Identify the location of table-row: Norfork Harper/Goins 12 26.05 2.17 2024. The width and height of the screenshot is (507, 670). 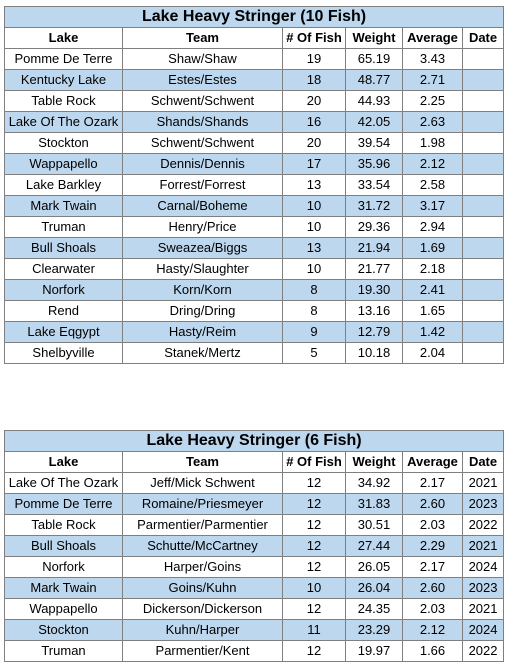
(254, 567).